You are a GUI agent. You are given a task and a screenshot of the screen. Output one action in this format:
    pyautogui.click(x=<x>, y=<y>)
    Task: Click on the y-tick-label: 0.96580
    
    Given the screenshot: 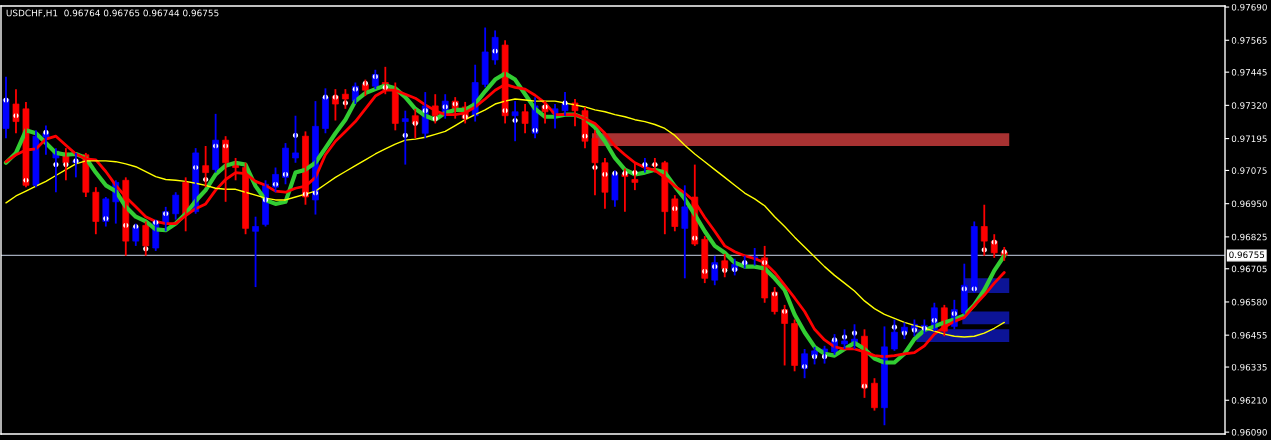 What is the action you would take?
    pyautogui.click(x=1249, y=302)
    